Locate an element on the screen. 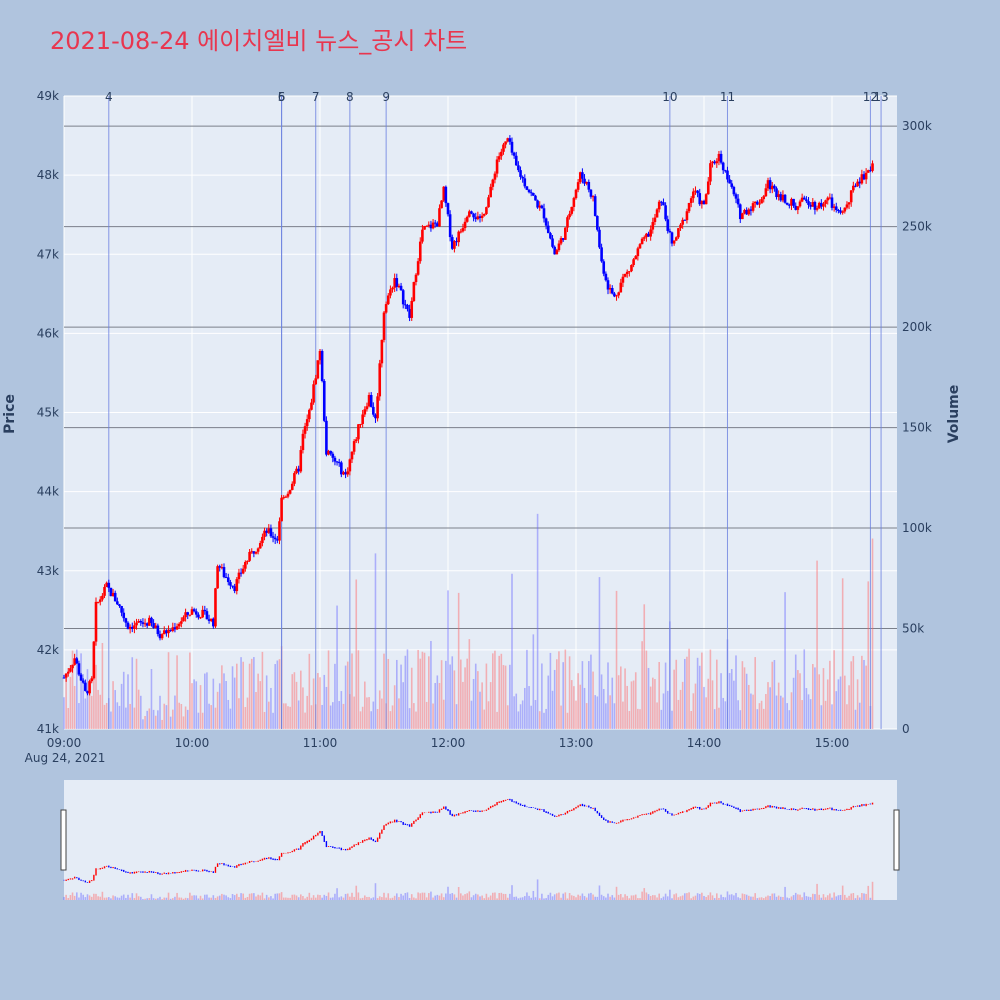  x-tick-label: 13:00 is located at coordinates (576, 743).